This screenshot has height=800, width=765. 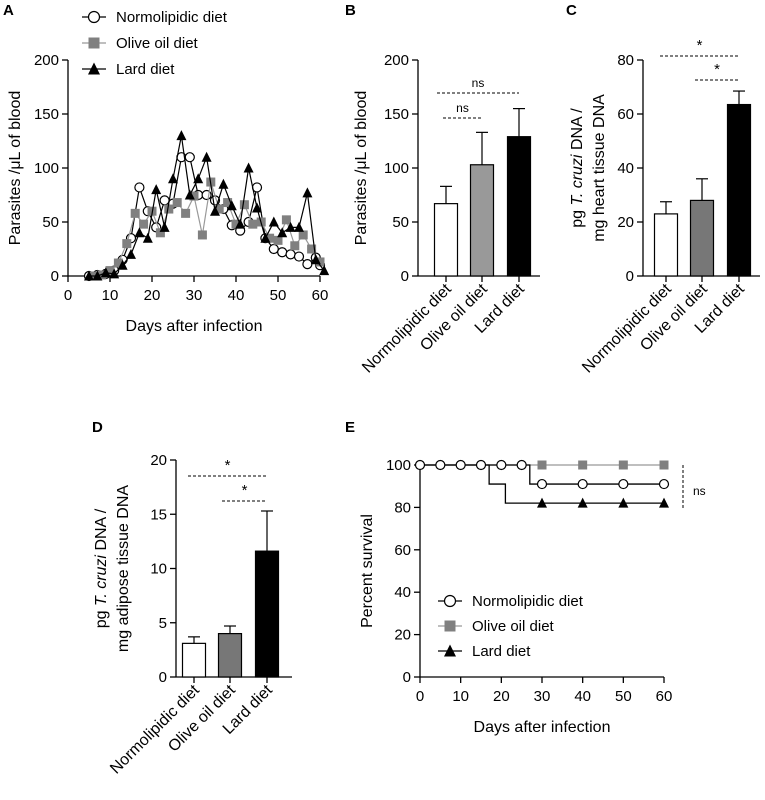 I want to click on b-y-tick-label: 100, so click(x=396, y=168).